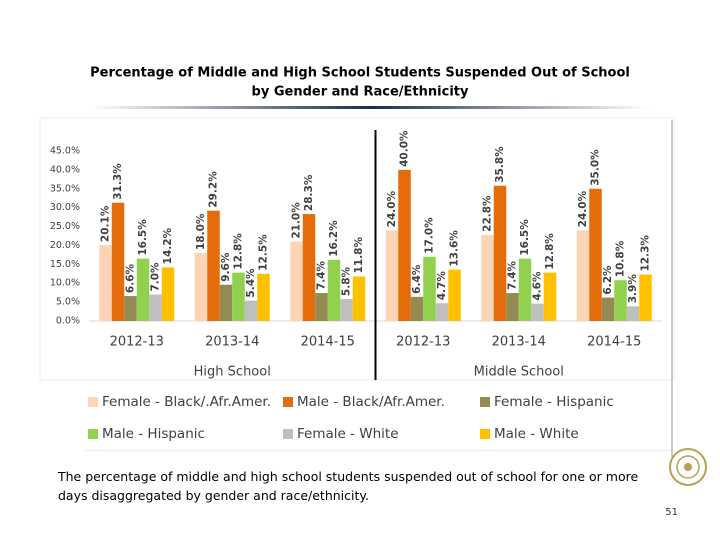 This screenshot has height=540, width=720. What do you see at coordinates (538, 286) in the screenshot?
I see `value-label: 4.6%` at bounding box center [538, 286].